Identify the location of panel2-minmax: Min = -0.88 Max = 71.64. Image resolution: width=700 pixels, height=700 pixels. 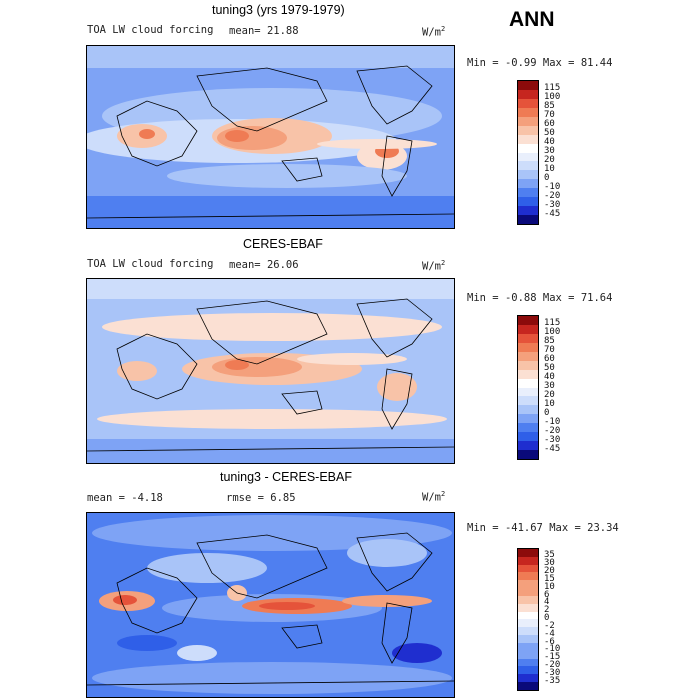
(540, 298).